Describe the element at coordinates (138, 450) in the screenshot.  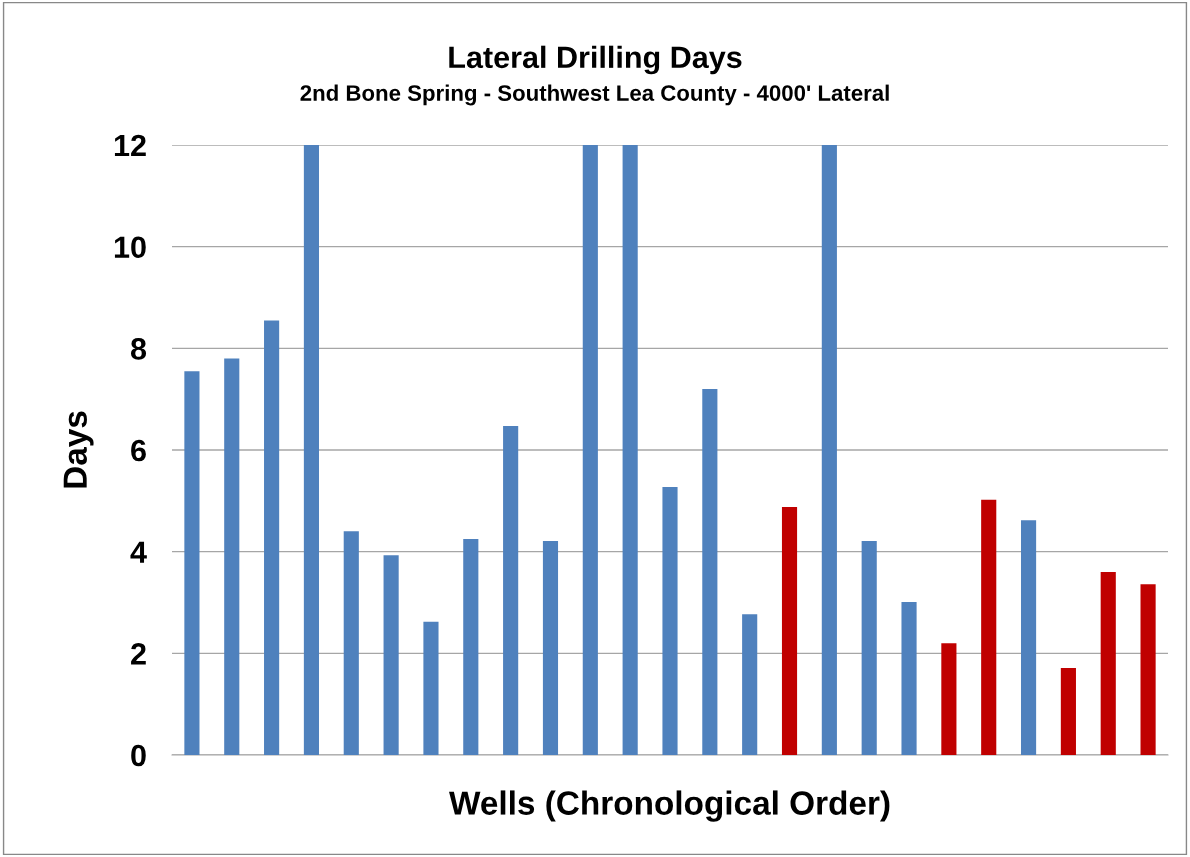
I see `y-tick-label: 6` at that location.